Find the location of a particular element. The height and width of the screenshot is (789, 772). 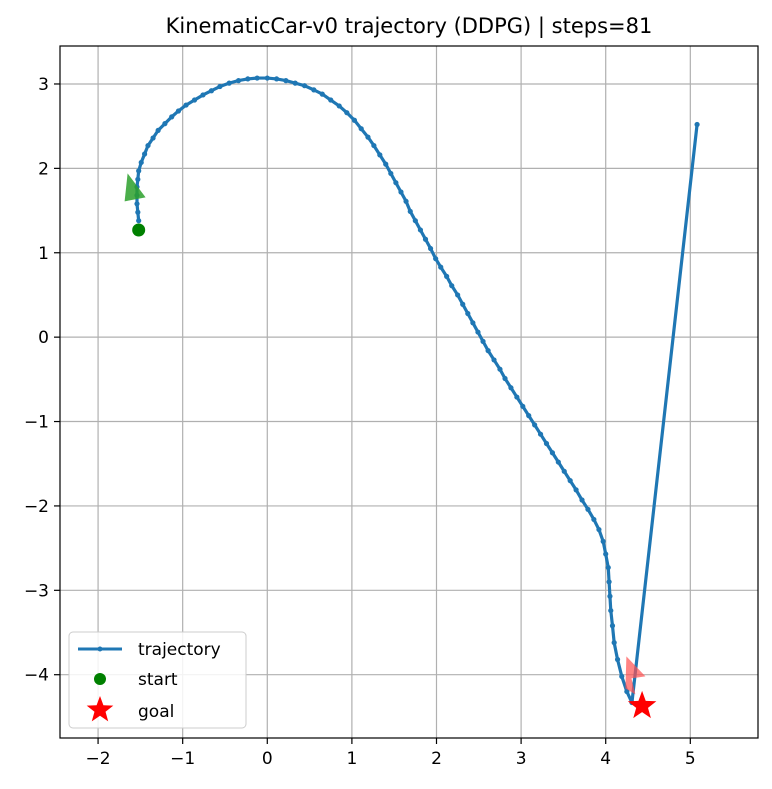

x-tick-label: −2 is located at coordinates (98, 759).